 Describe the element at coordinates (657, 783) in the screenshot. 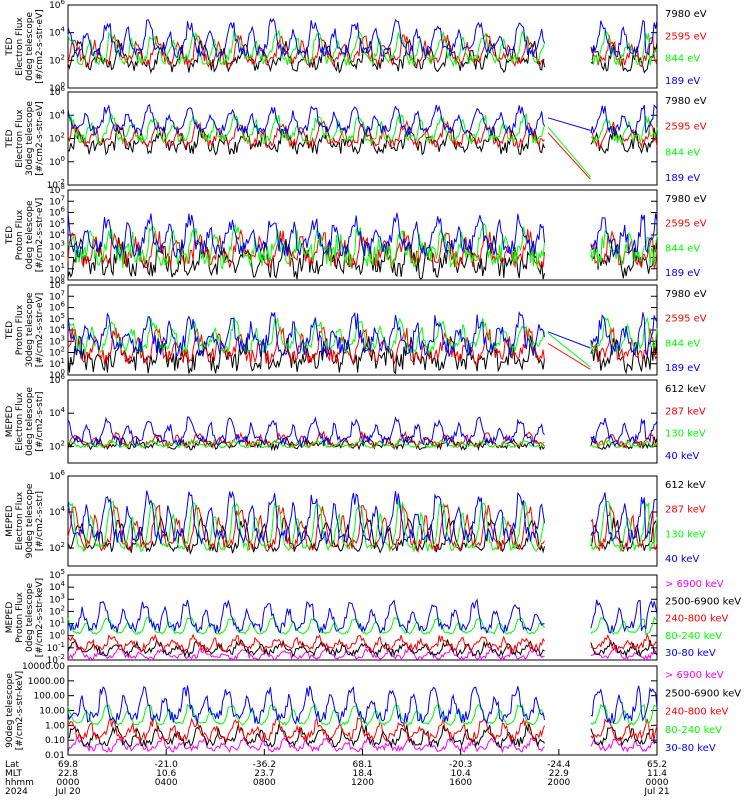

I see `x-tick-hhmm: 0000` at that location.